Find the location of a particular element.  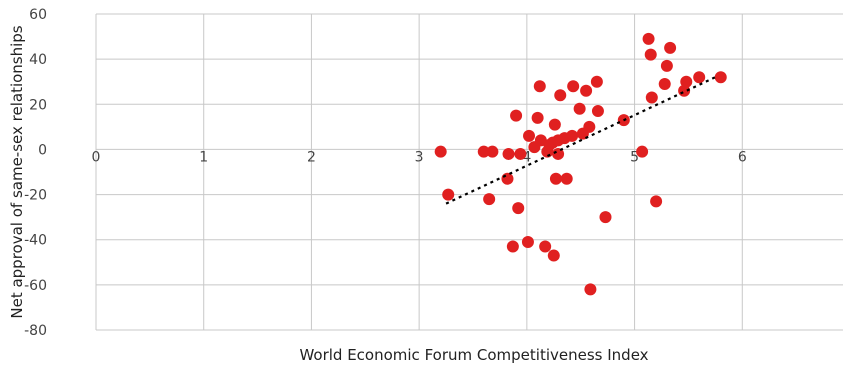

trendline is located at coordinates (580, 140).